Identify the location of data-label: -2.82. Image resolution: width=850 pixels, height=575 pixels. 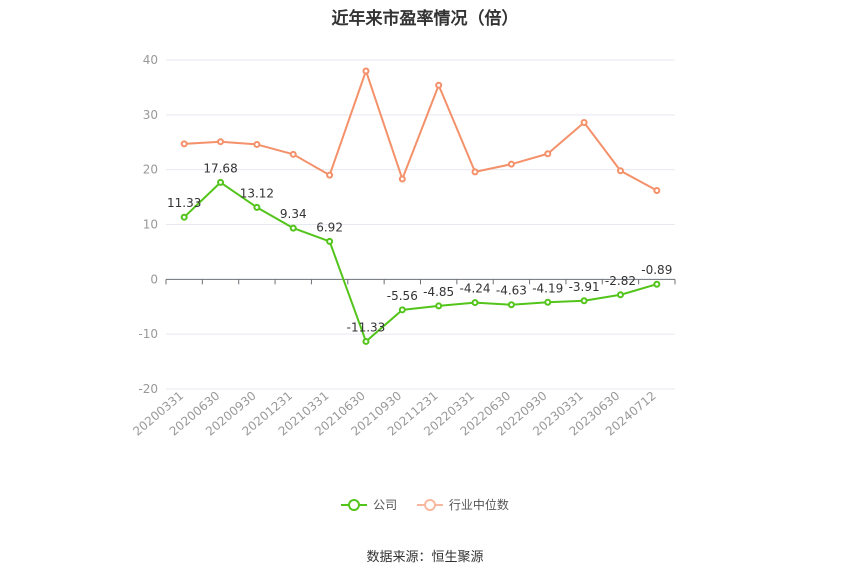
(620, 281).